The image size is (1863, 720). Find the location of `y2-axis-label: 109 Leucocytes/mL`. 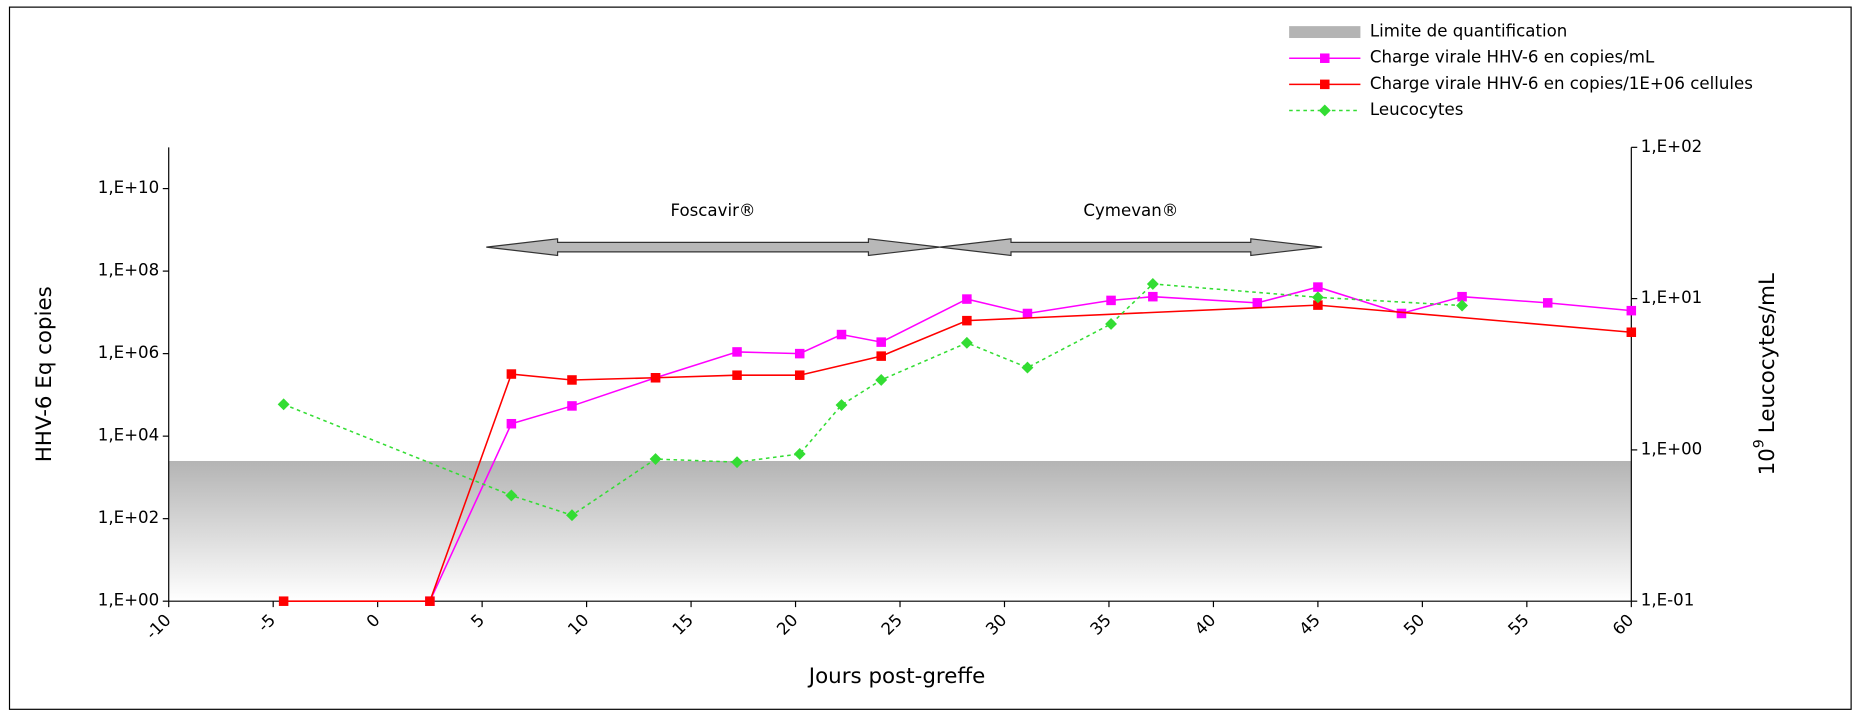

y2-axis-label: 109 Leucocytes/mL is located at coordinates (1766, 374).